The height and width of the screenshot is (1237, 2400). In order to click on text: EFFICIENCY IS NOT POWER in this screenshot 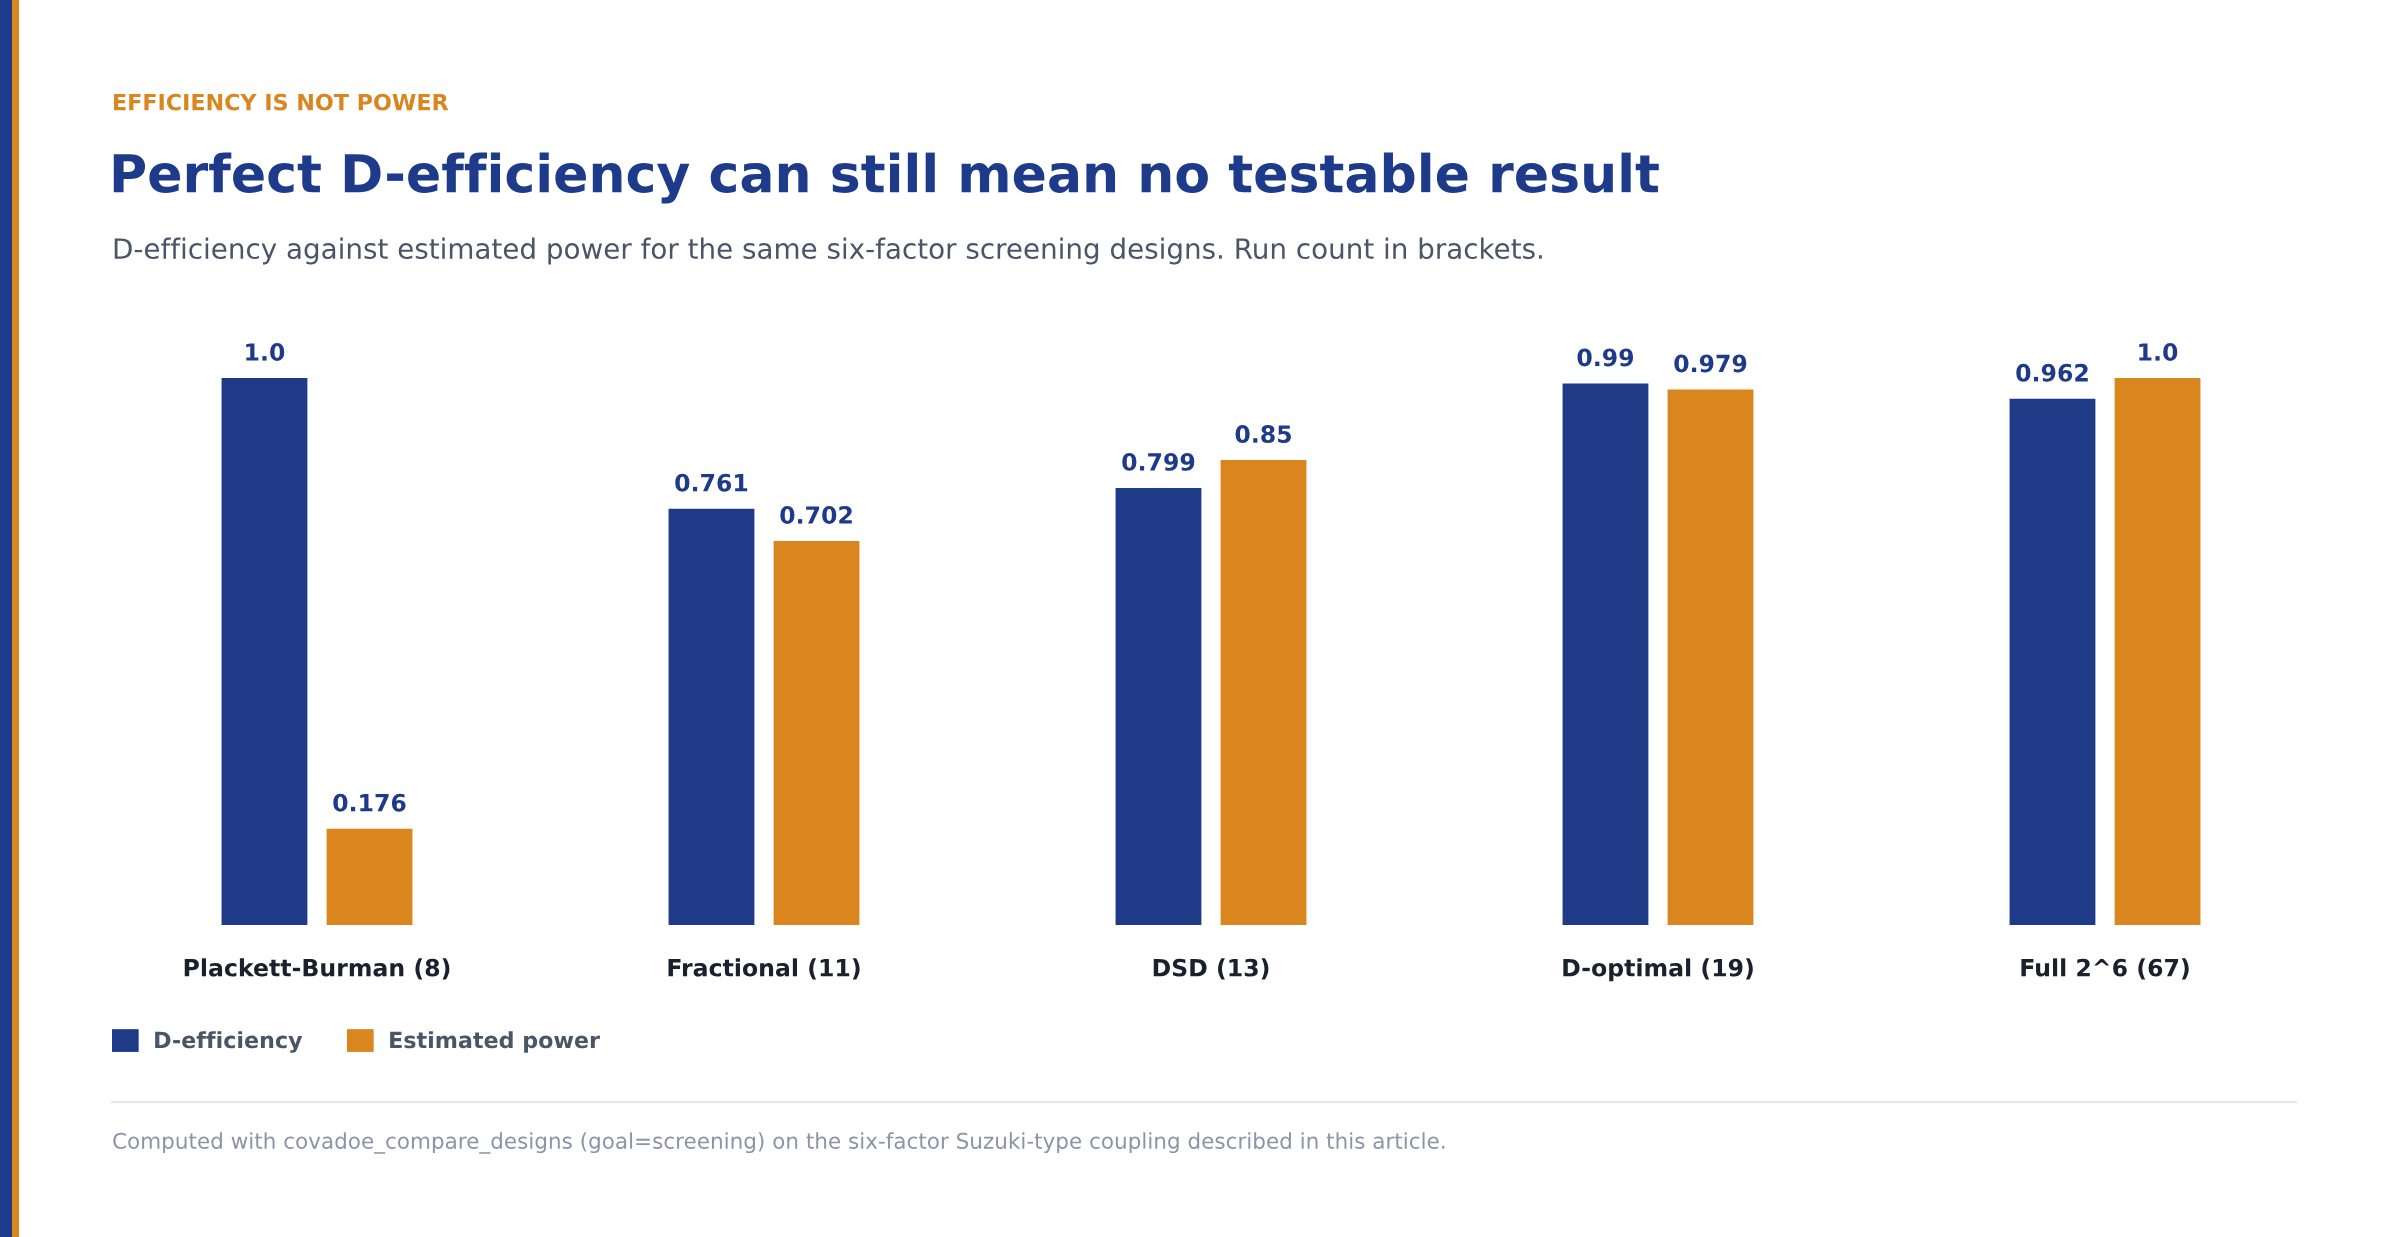, I will do `click(281, 102)`.